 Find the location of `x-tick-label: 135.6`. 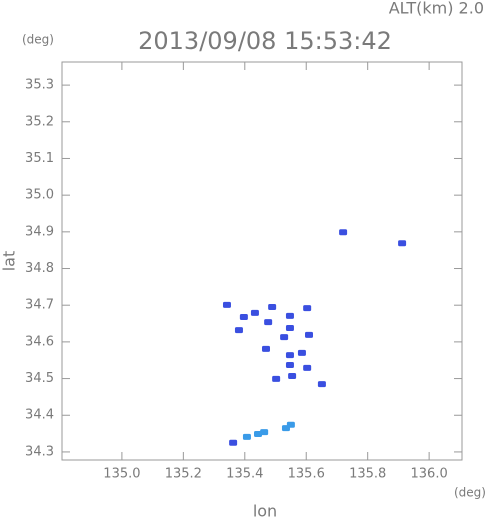

x-tick-label: 135.6 is located at coordinates (306, 474).